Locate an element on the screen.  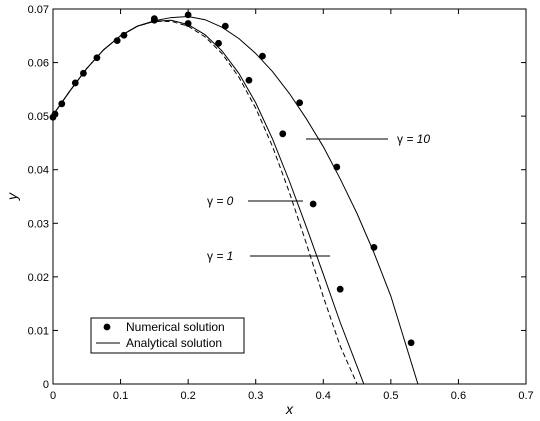
x-tick-label: 0 is located at coordinates (53, 396).